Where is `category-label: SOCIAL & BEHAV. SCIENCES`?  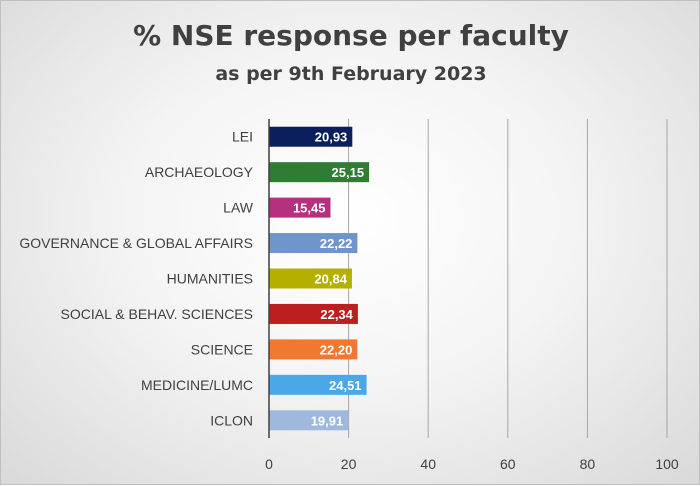
category-label: SOCIAL & BEHAV. SCIENCES is located at coordinates (157, 314).